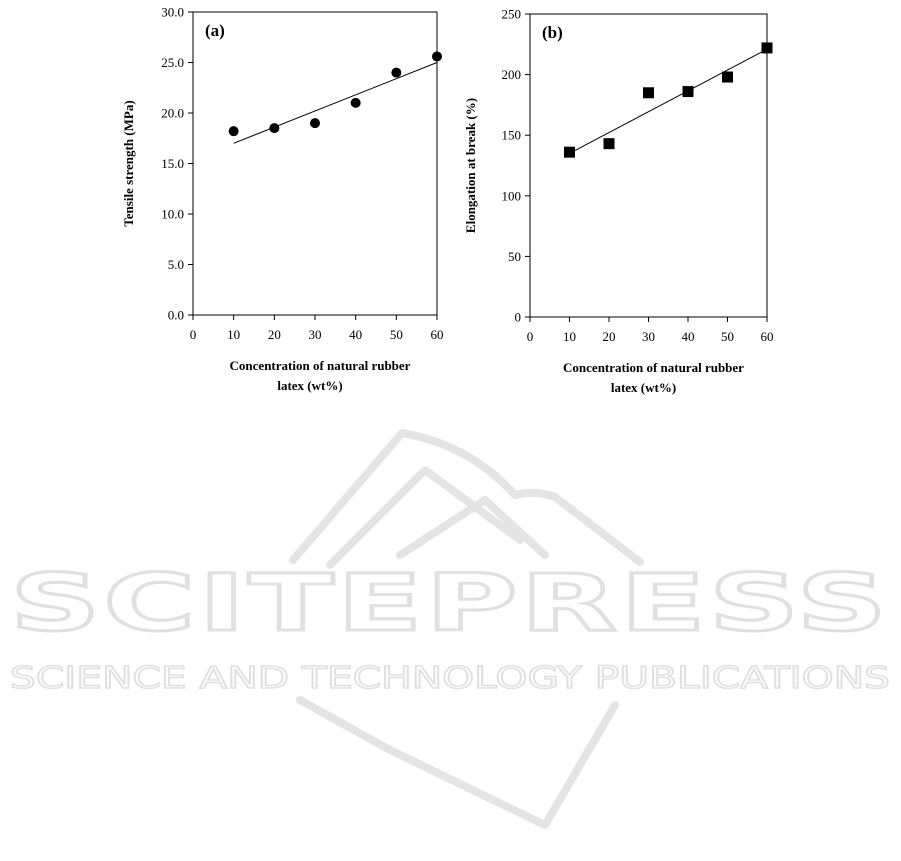 The image size is (901, 861). I want to click on panel-label: (b), so click(552, 32).